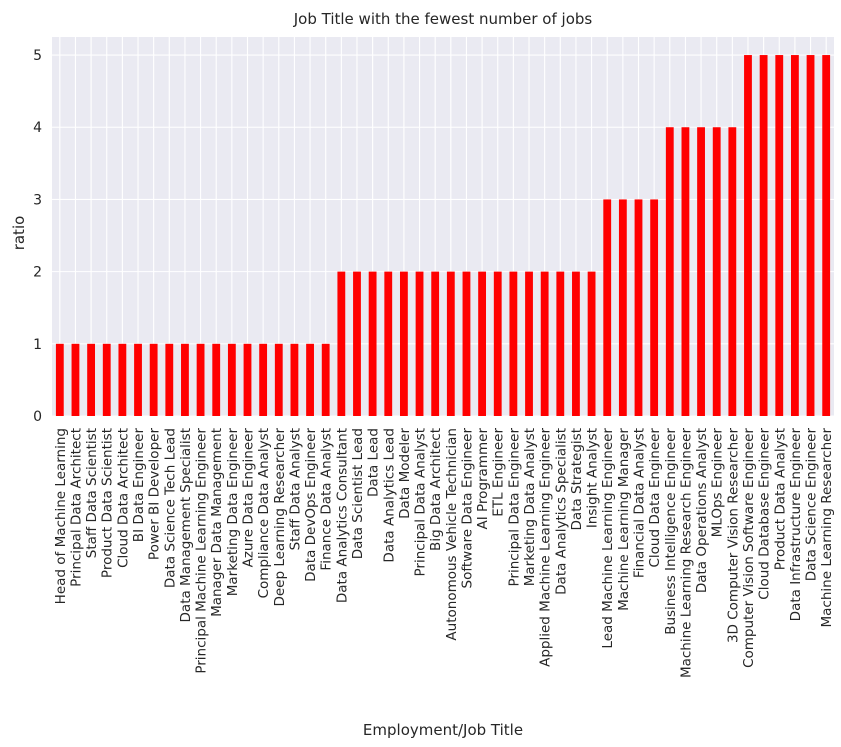 The width and height of the screenshot is (841, 747). I want to click on x-tick-label: Staff Data Analyst, so click(295, 489).